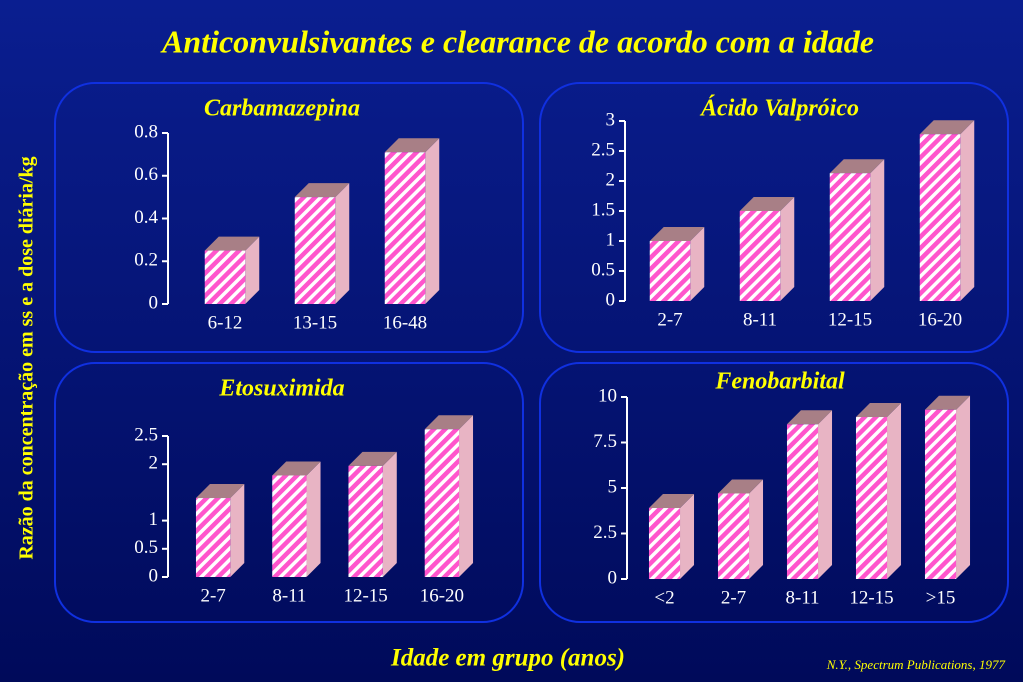 The height and width of the screenshot is (682, 1023). I want to click on x-tick-label: 6-12, so click(225, 322).